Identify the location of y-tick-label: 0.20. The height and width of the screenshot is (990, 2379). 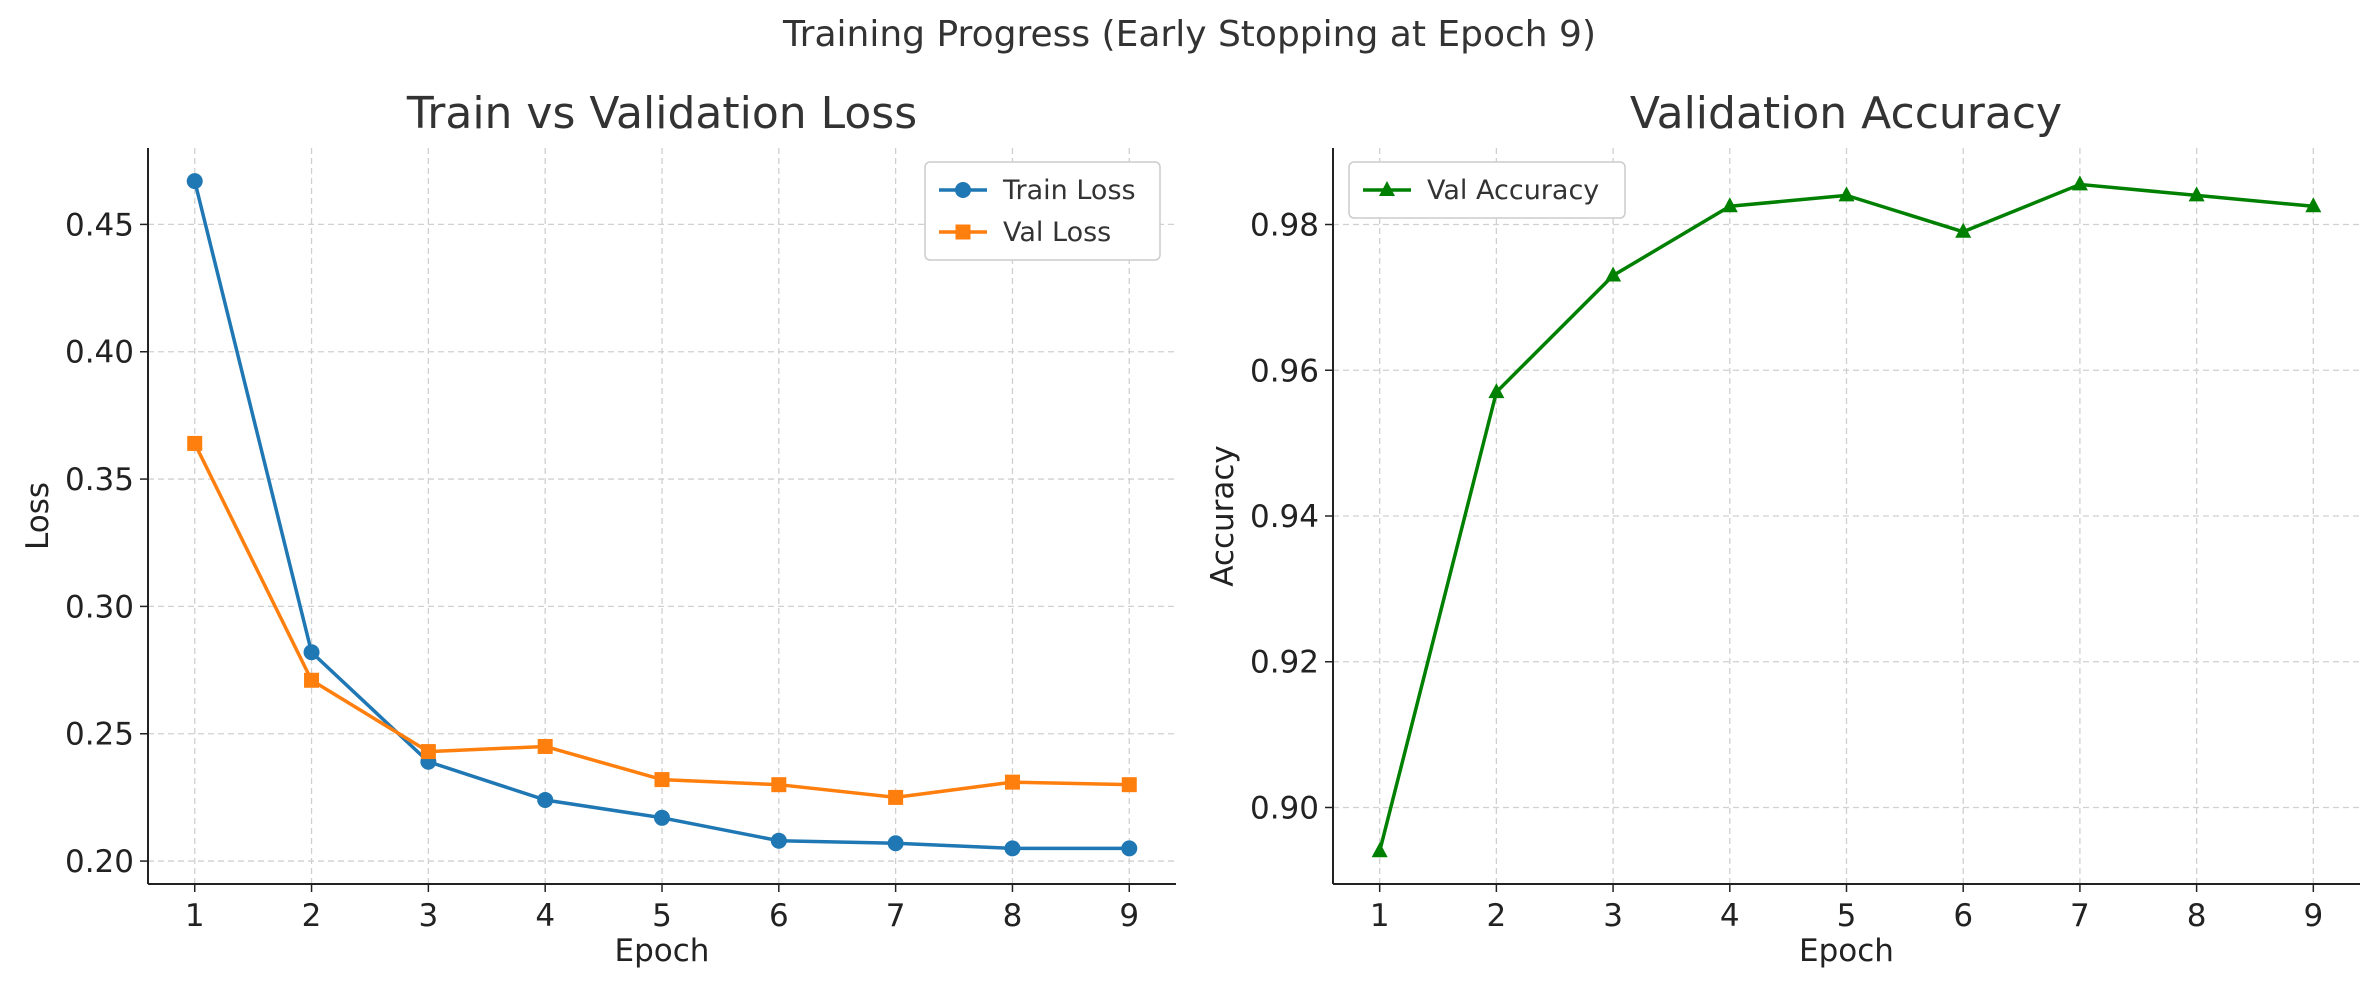
(99, 862).